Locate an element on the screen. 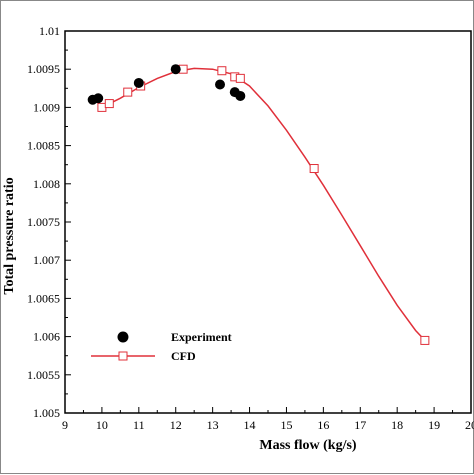  y-tick-label: 1.0085 is located at coordinates (43, 146).